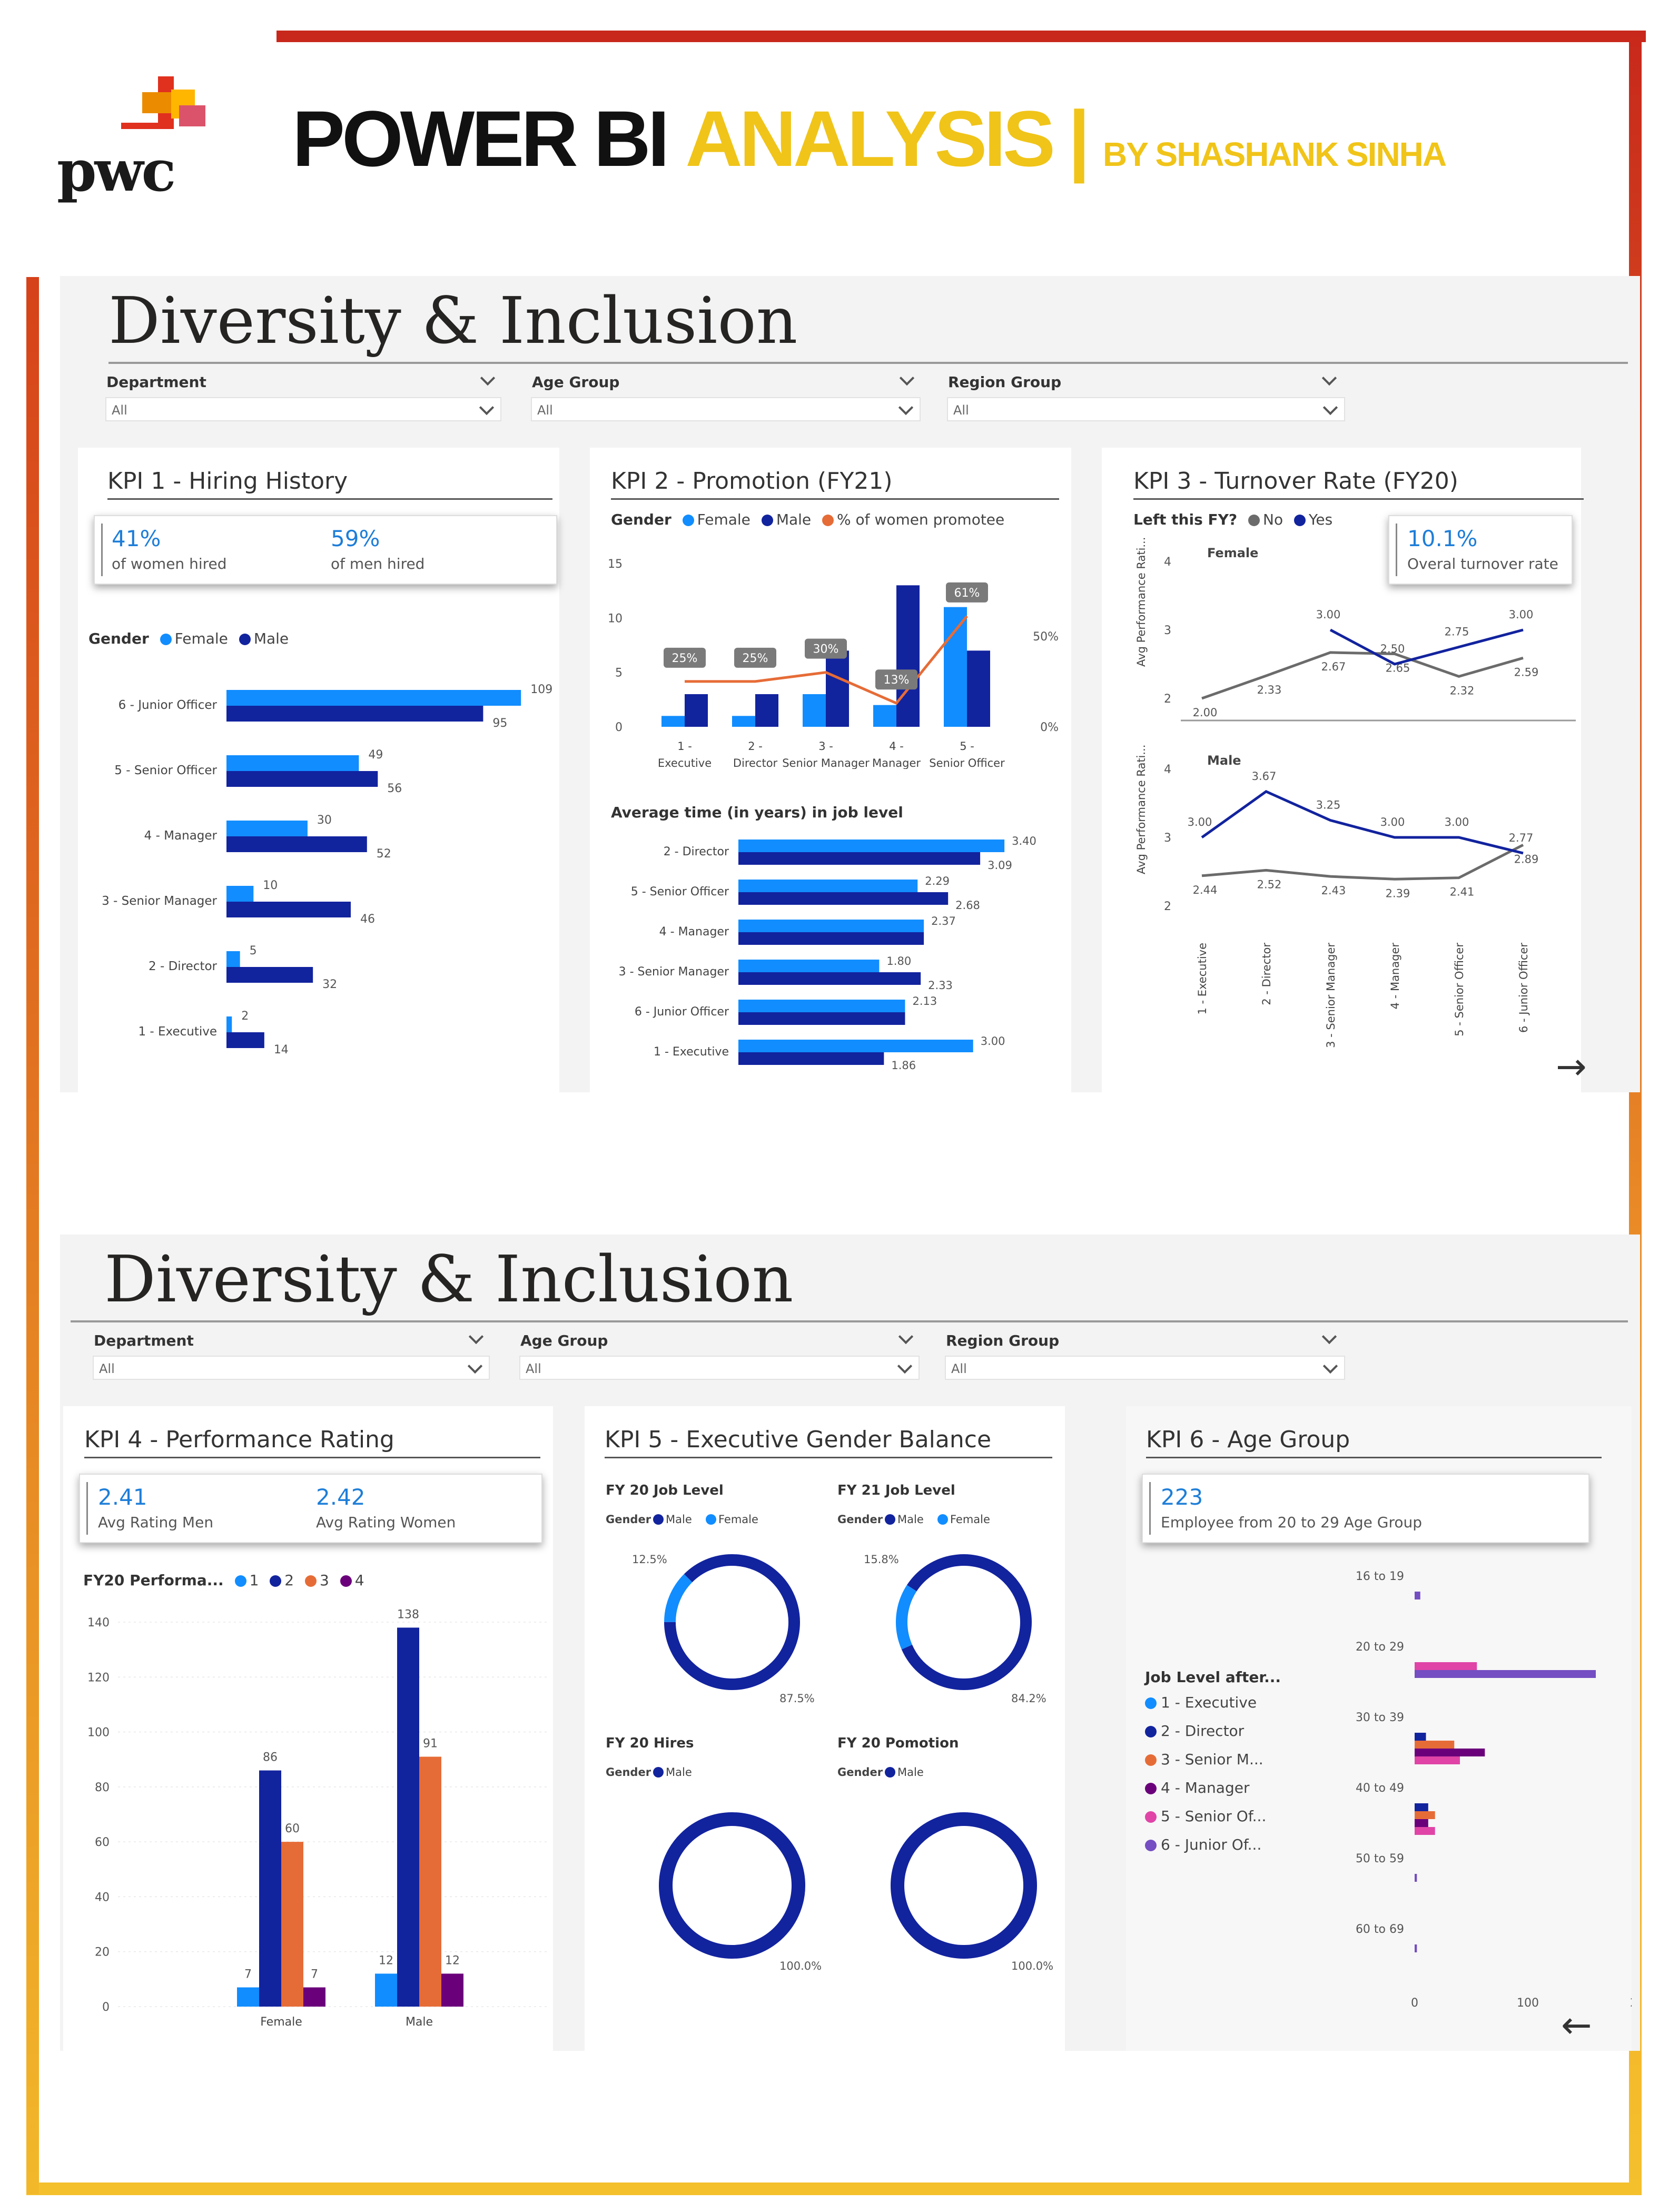  Describe the element at coordinates (324, 1580) in the screenshot. I see `kpi4-legend-3: 3` at that location.